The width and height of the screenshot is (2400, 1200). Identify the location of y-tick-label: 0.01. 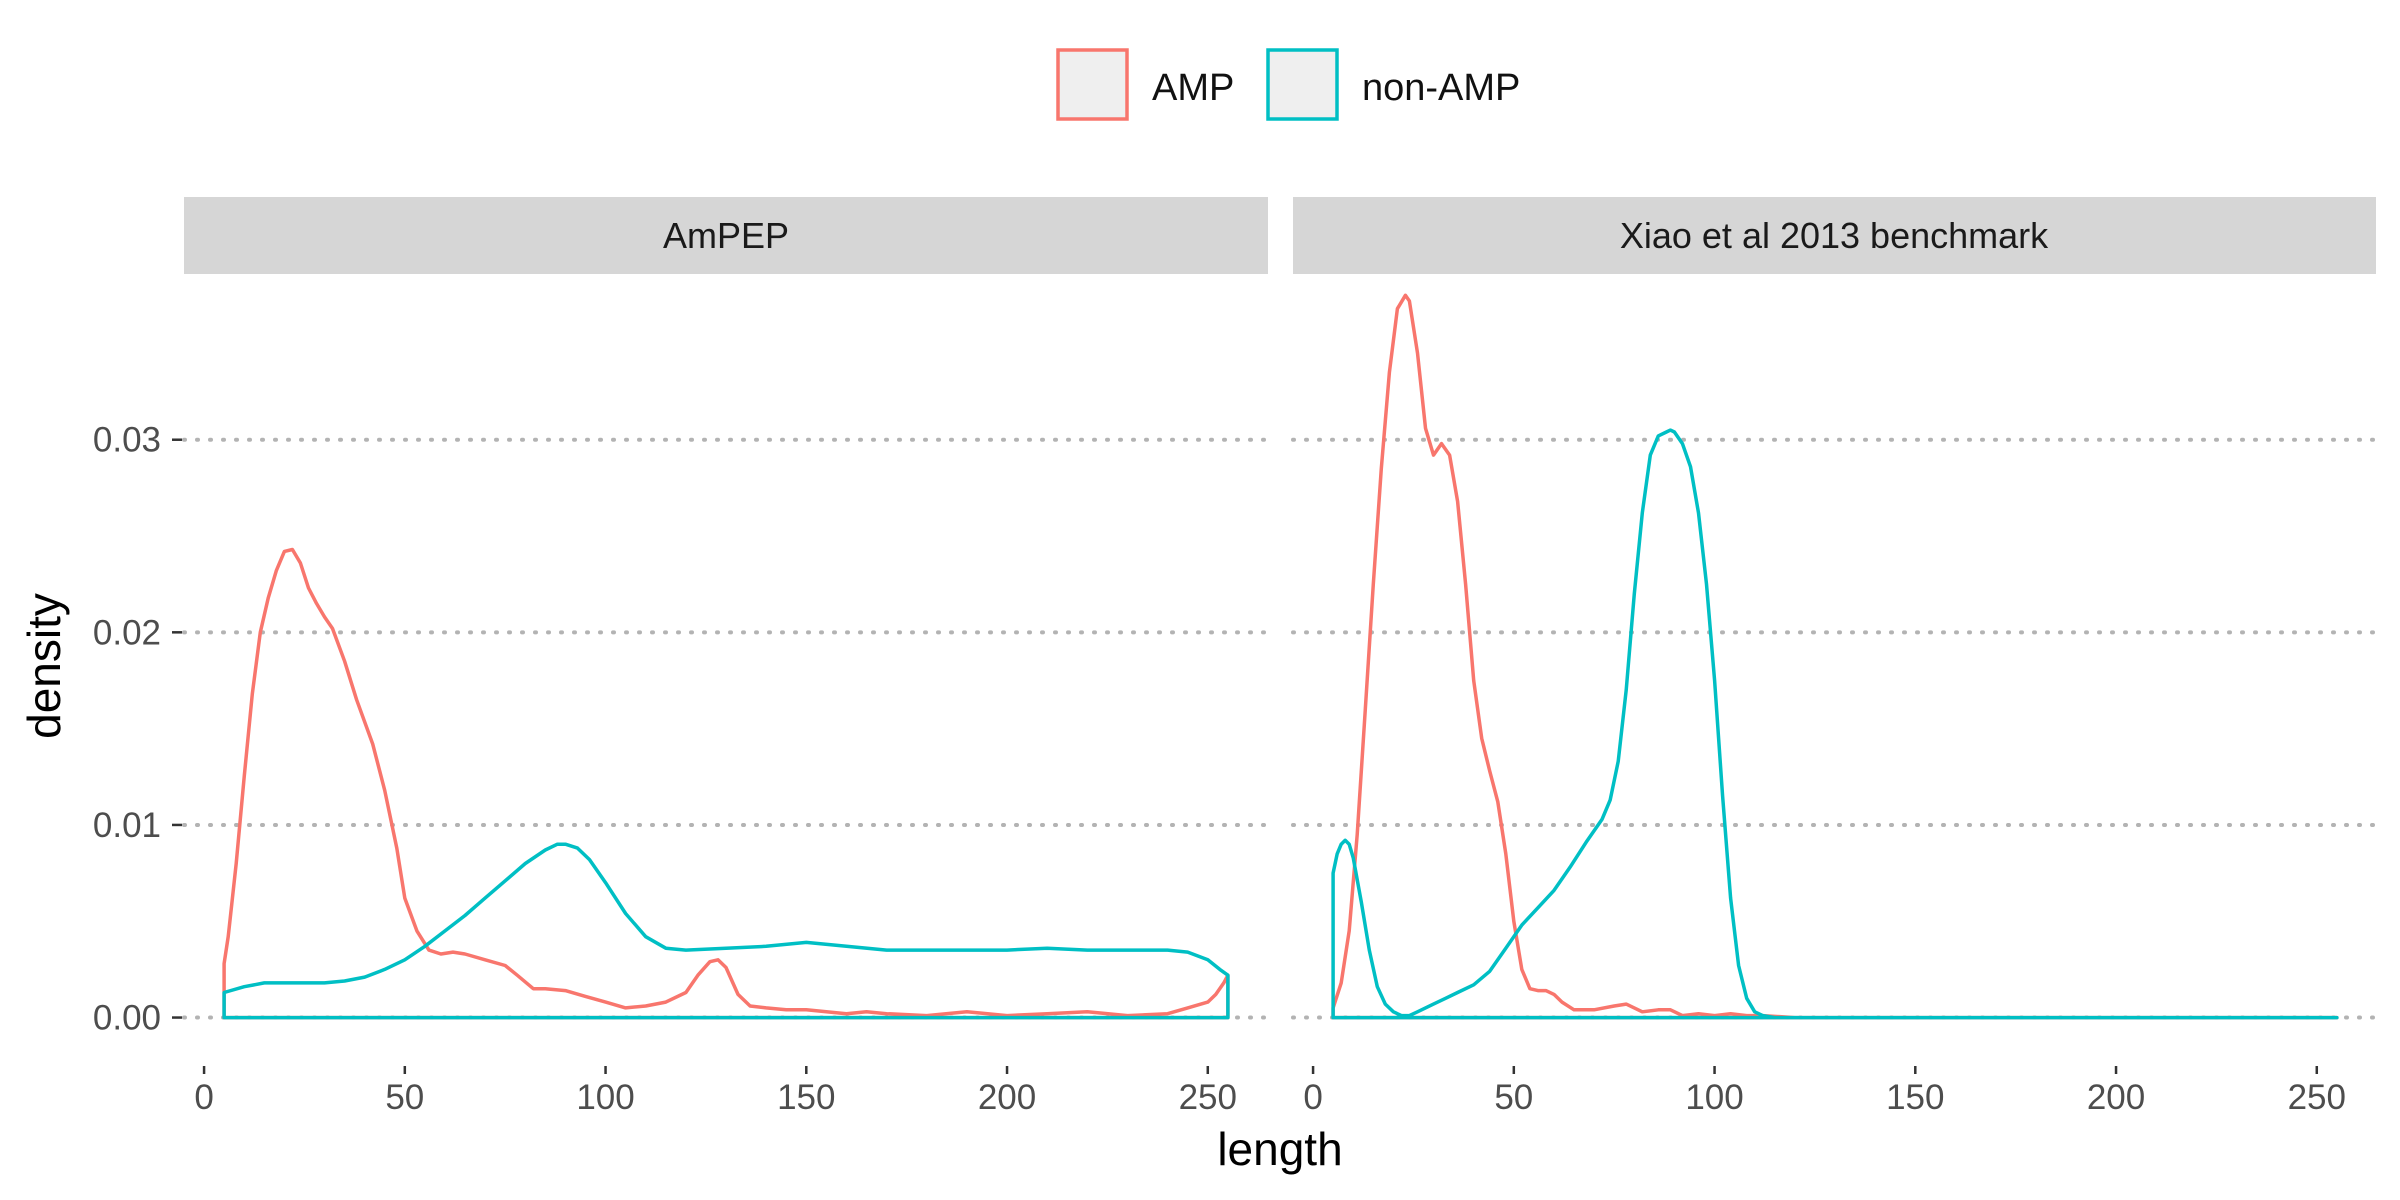
(127, 825).